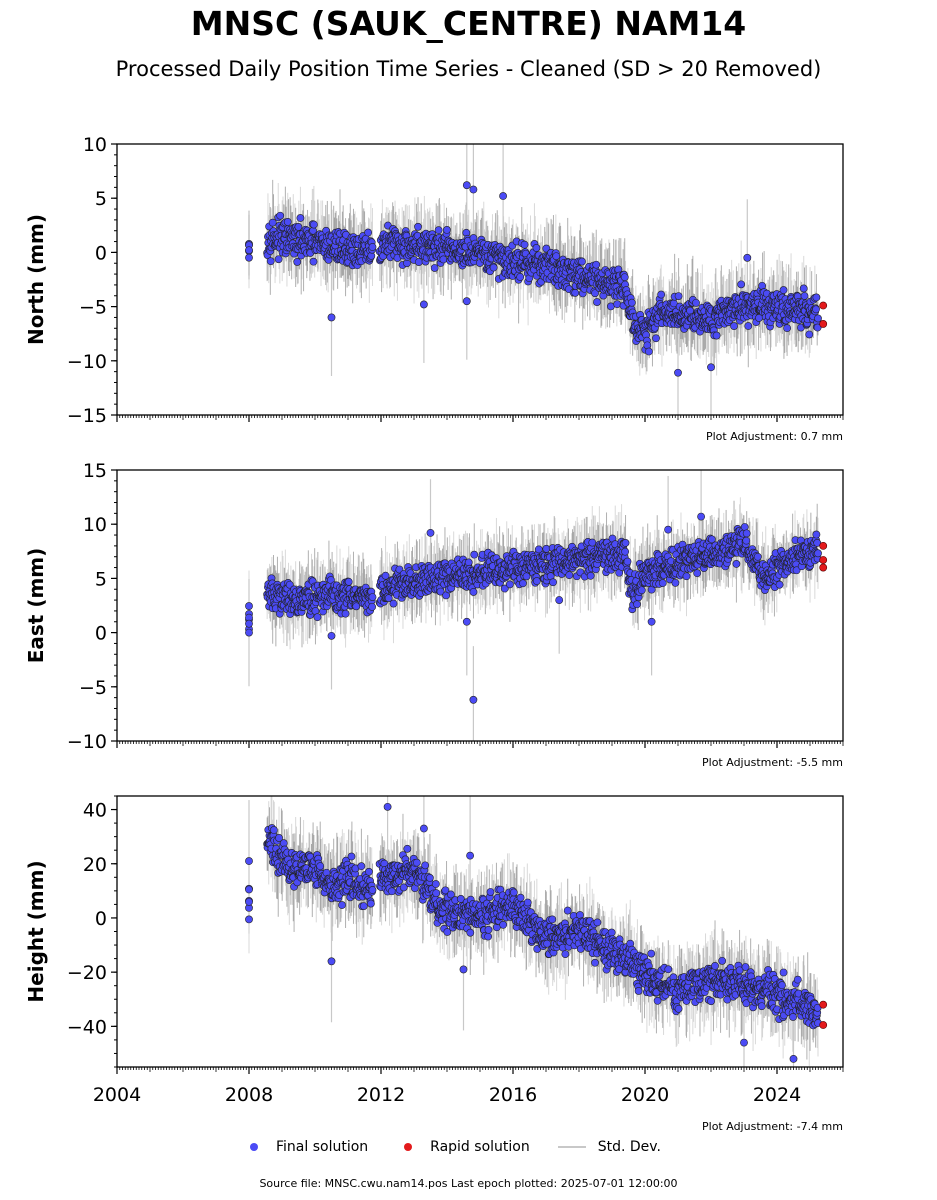 The height and width of the screenshot is (1200, 937). I want to click on std-dev-bars, so click(533, 279).